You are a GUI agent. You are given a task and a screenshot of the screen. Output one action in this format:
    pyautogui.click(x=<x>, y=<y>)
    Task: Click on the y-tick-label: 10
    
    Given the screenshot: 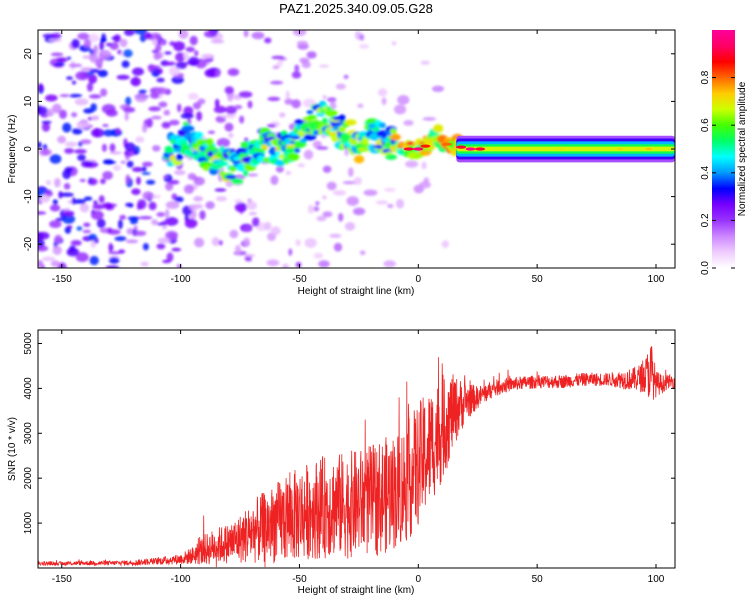 What is the action you would take?
    pyautogui.click(x=28, y=101)
    